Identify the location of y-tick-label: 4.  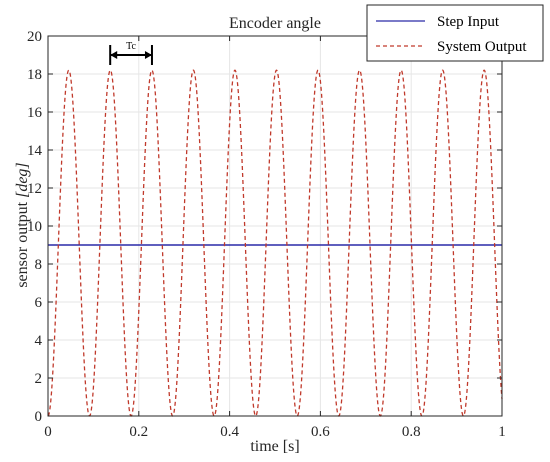
(39, 341).